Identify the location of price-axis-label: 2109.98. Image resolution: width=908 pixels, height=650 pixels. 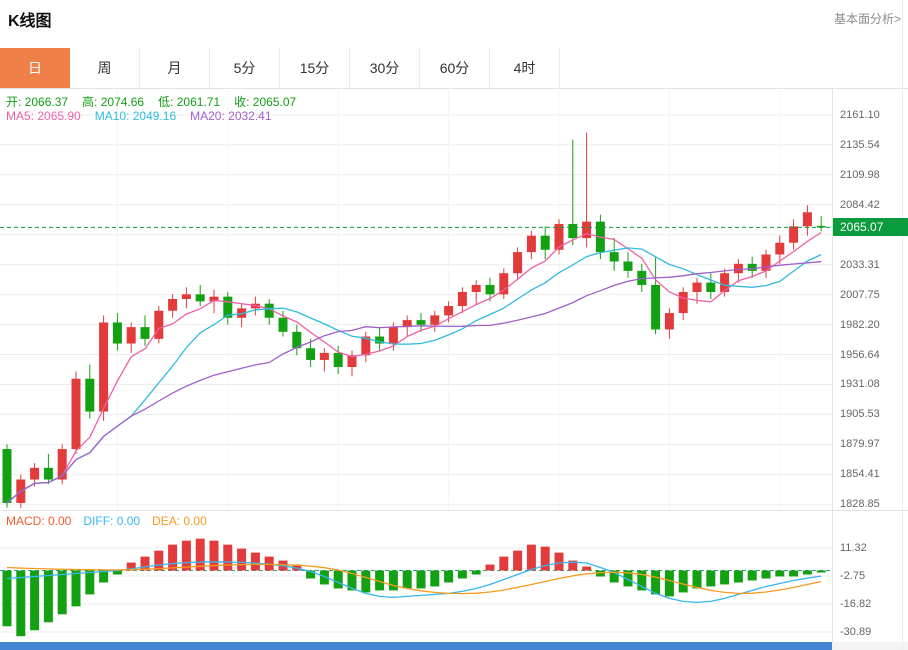
(860, 174).